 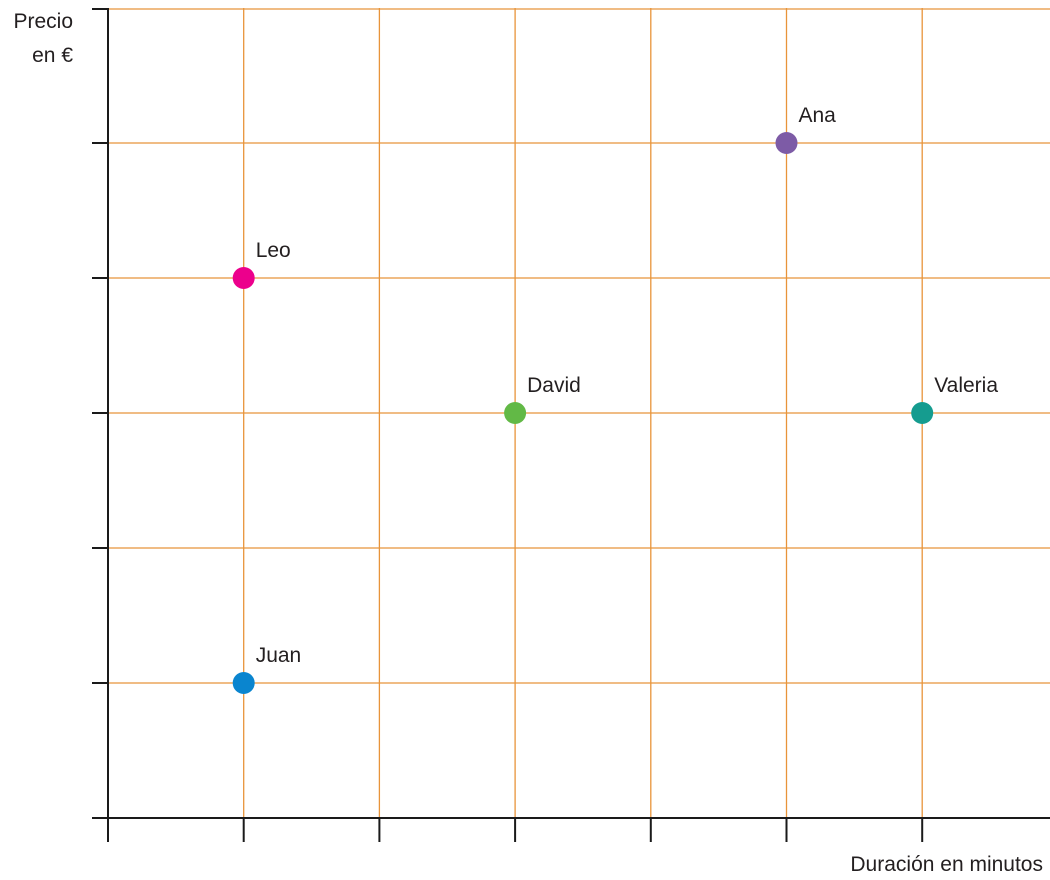 I want to click on point-label: Juan, so click(x=279, y=655).